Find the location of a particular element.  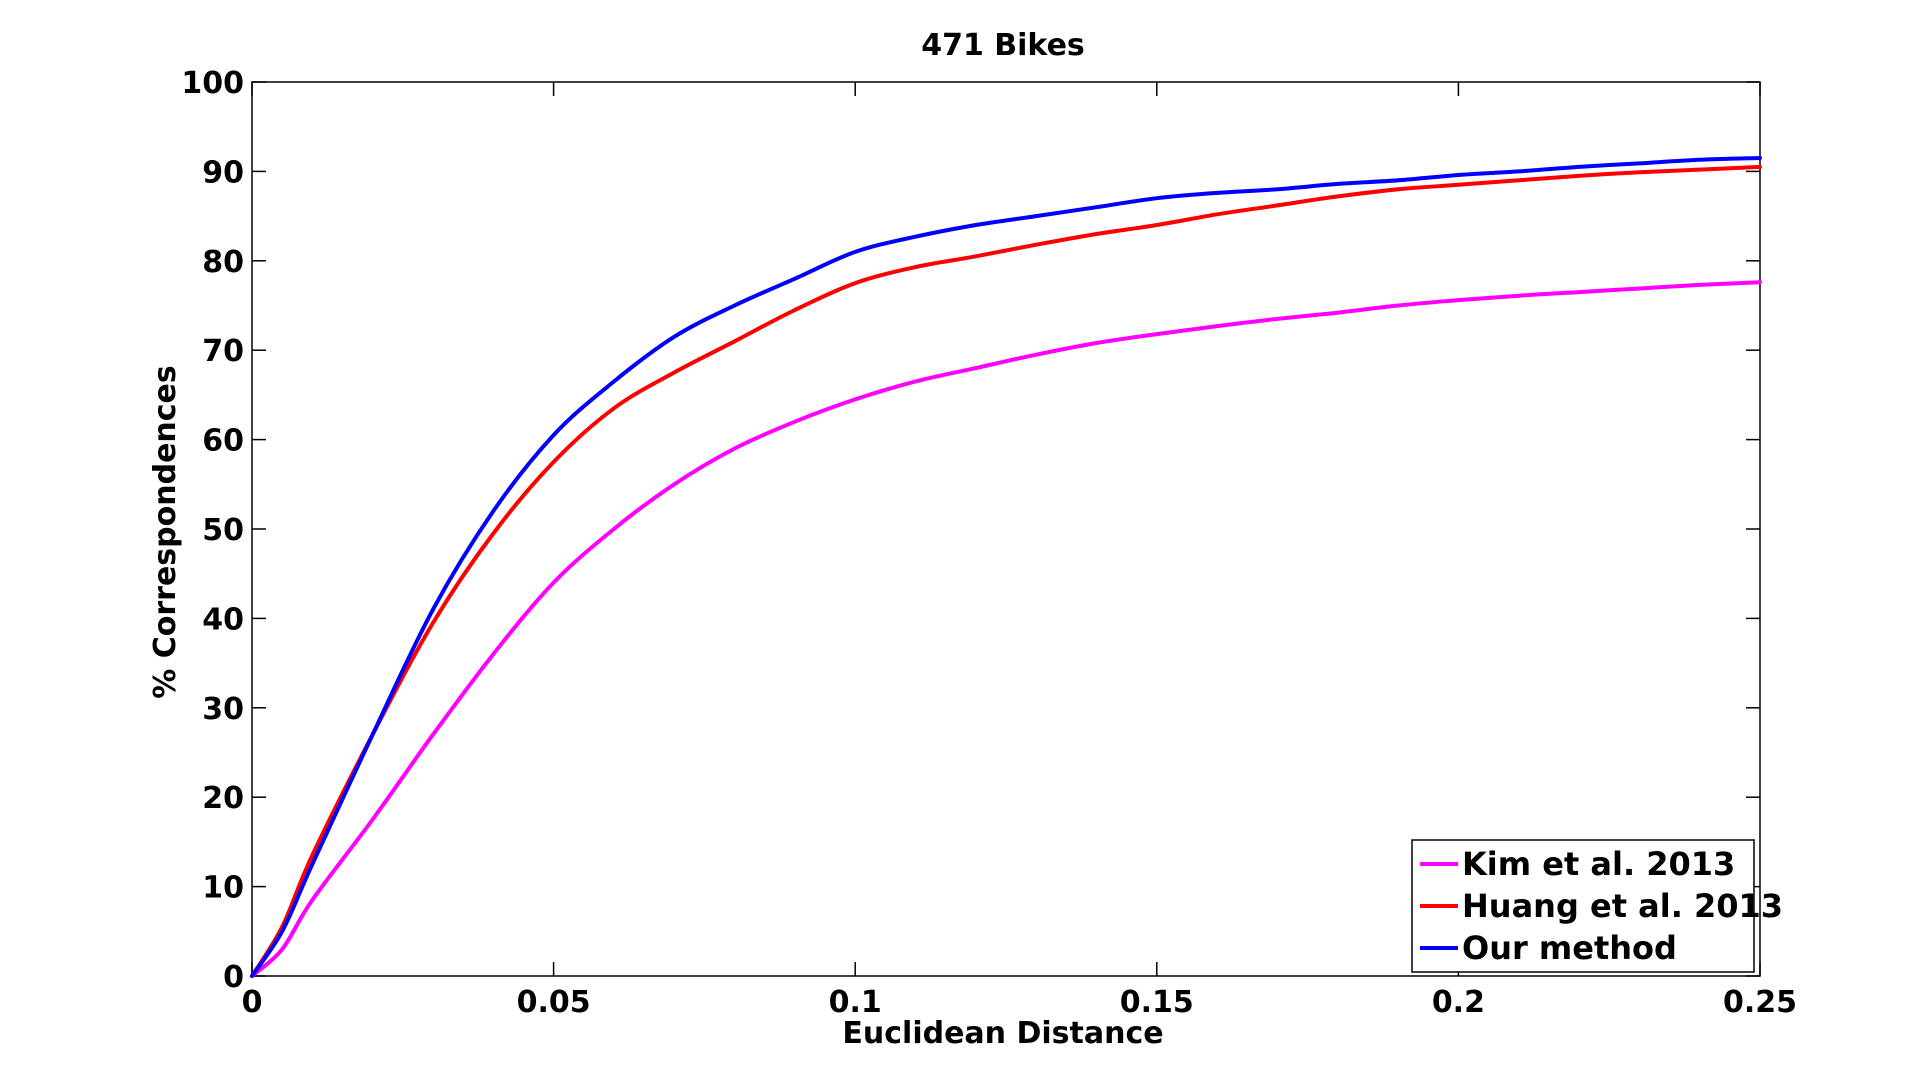

y-tick-label: 70 is located at coordinates (223, 351).